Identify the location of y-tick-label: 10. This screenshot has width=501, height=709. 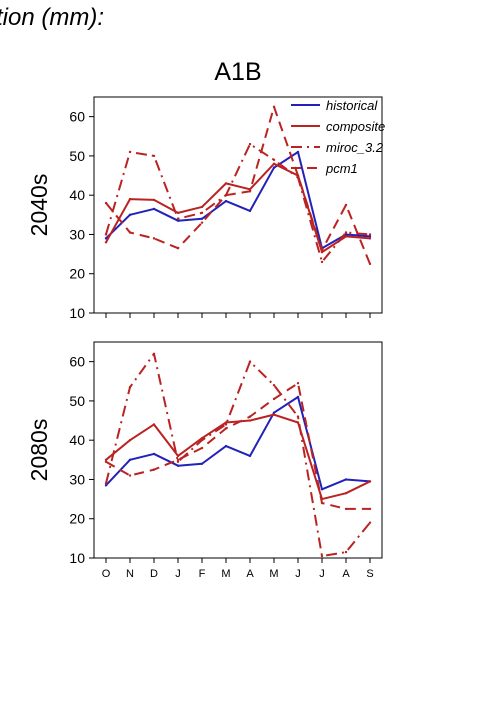
(77, 313).